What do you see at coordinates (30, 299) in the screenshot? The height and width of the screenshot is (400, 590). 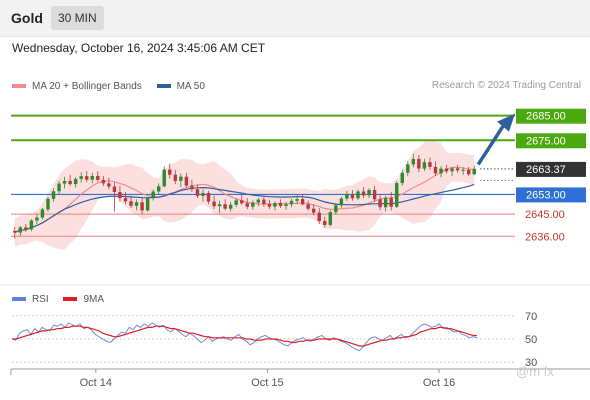 I see `legend-item-rsi: RSI` at bounding box center [30, 299].